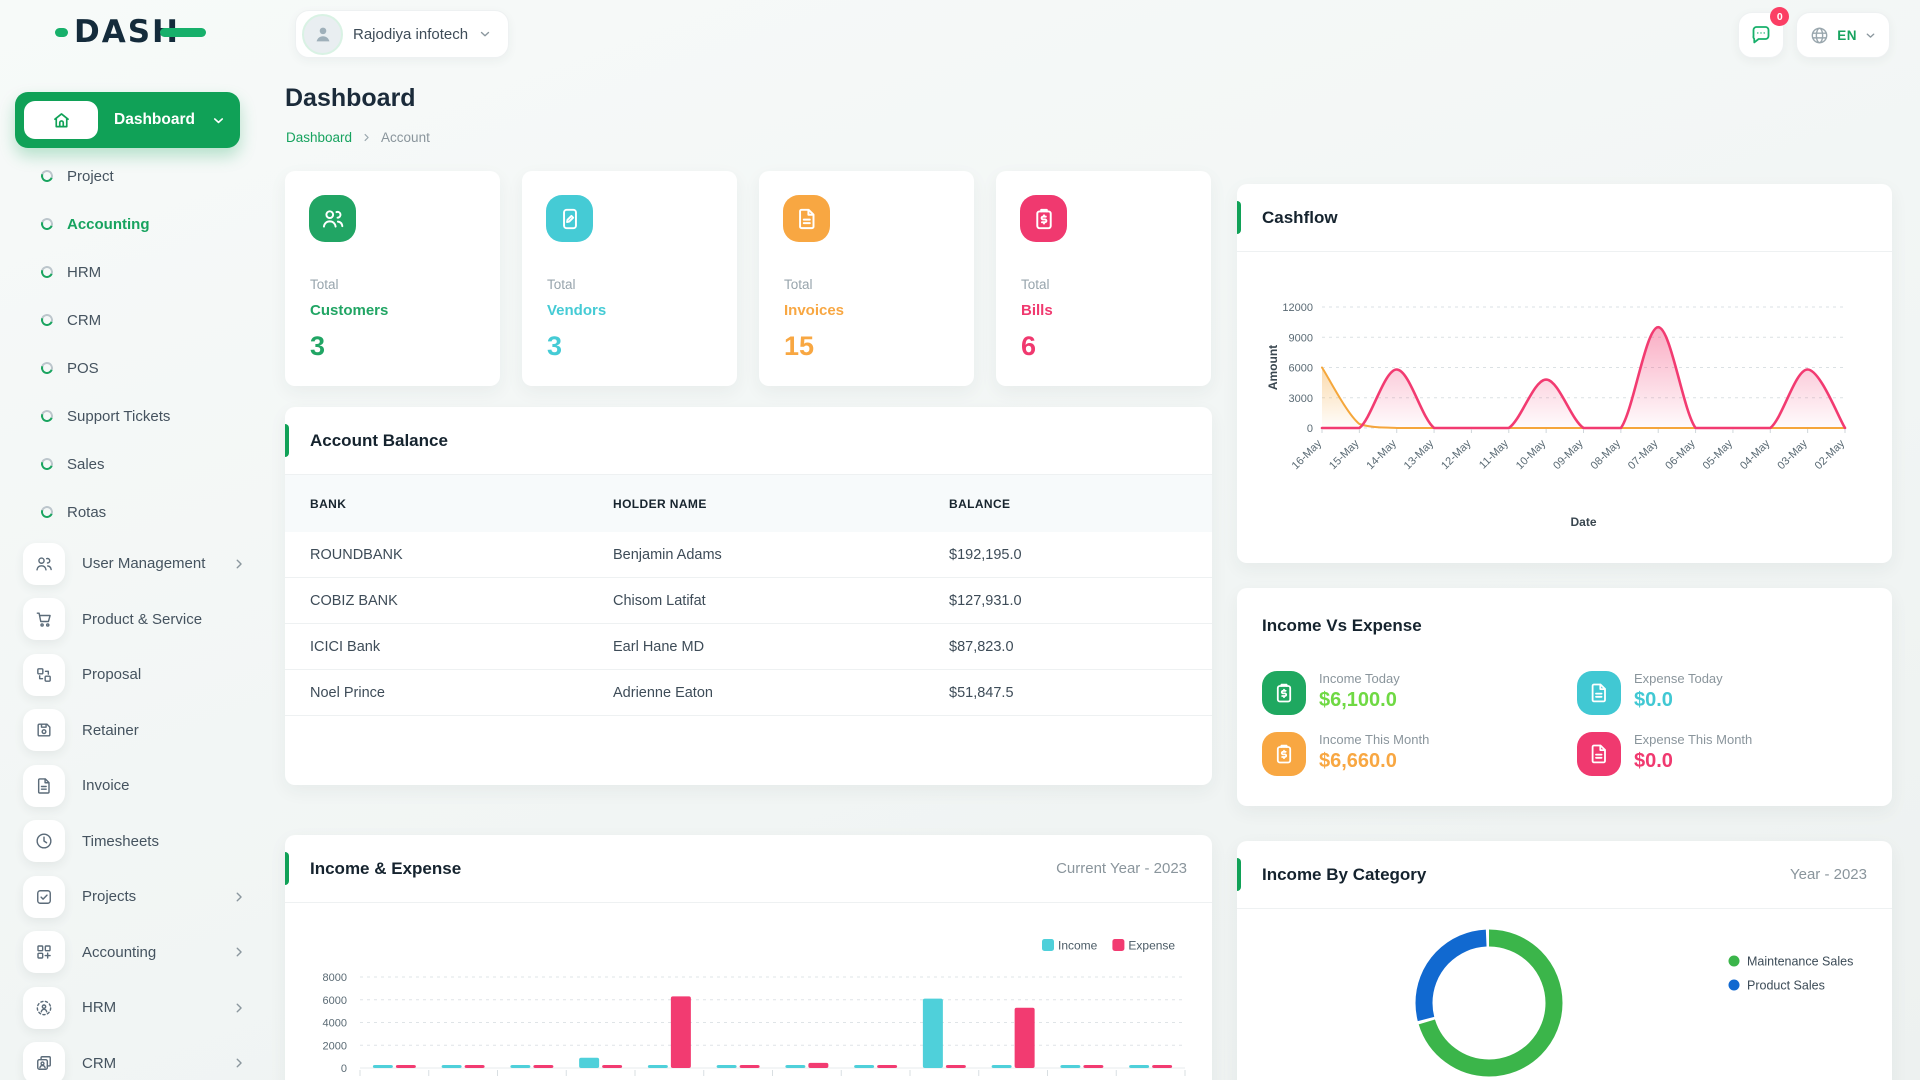 The height and width of the screenshot is (1080, 1920). I want to click on y-tick-label: 4000, so click(335, 1024).